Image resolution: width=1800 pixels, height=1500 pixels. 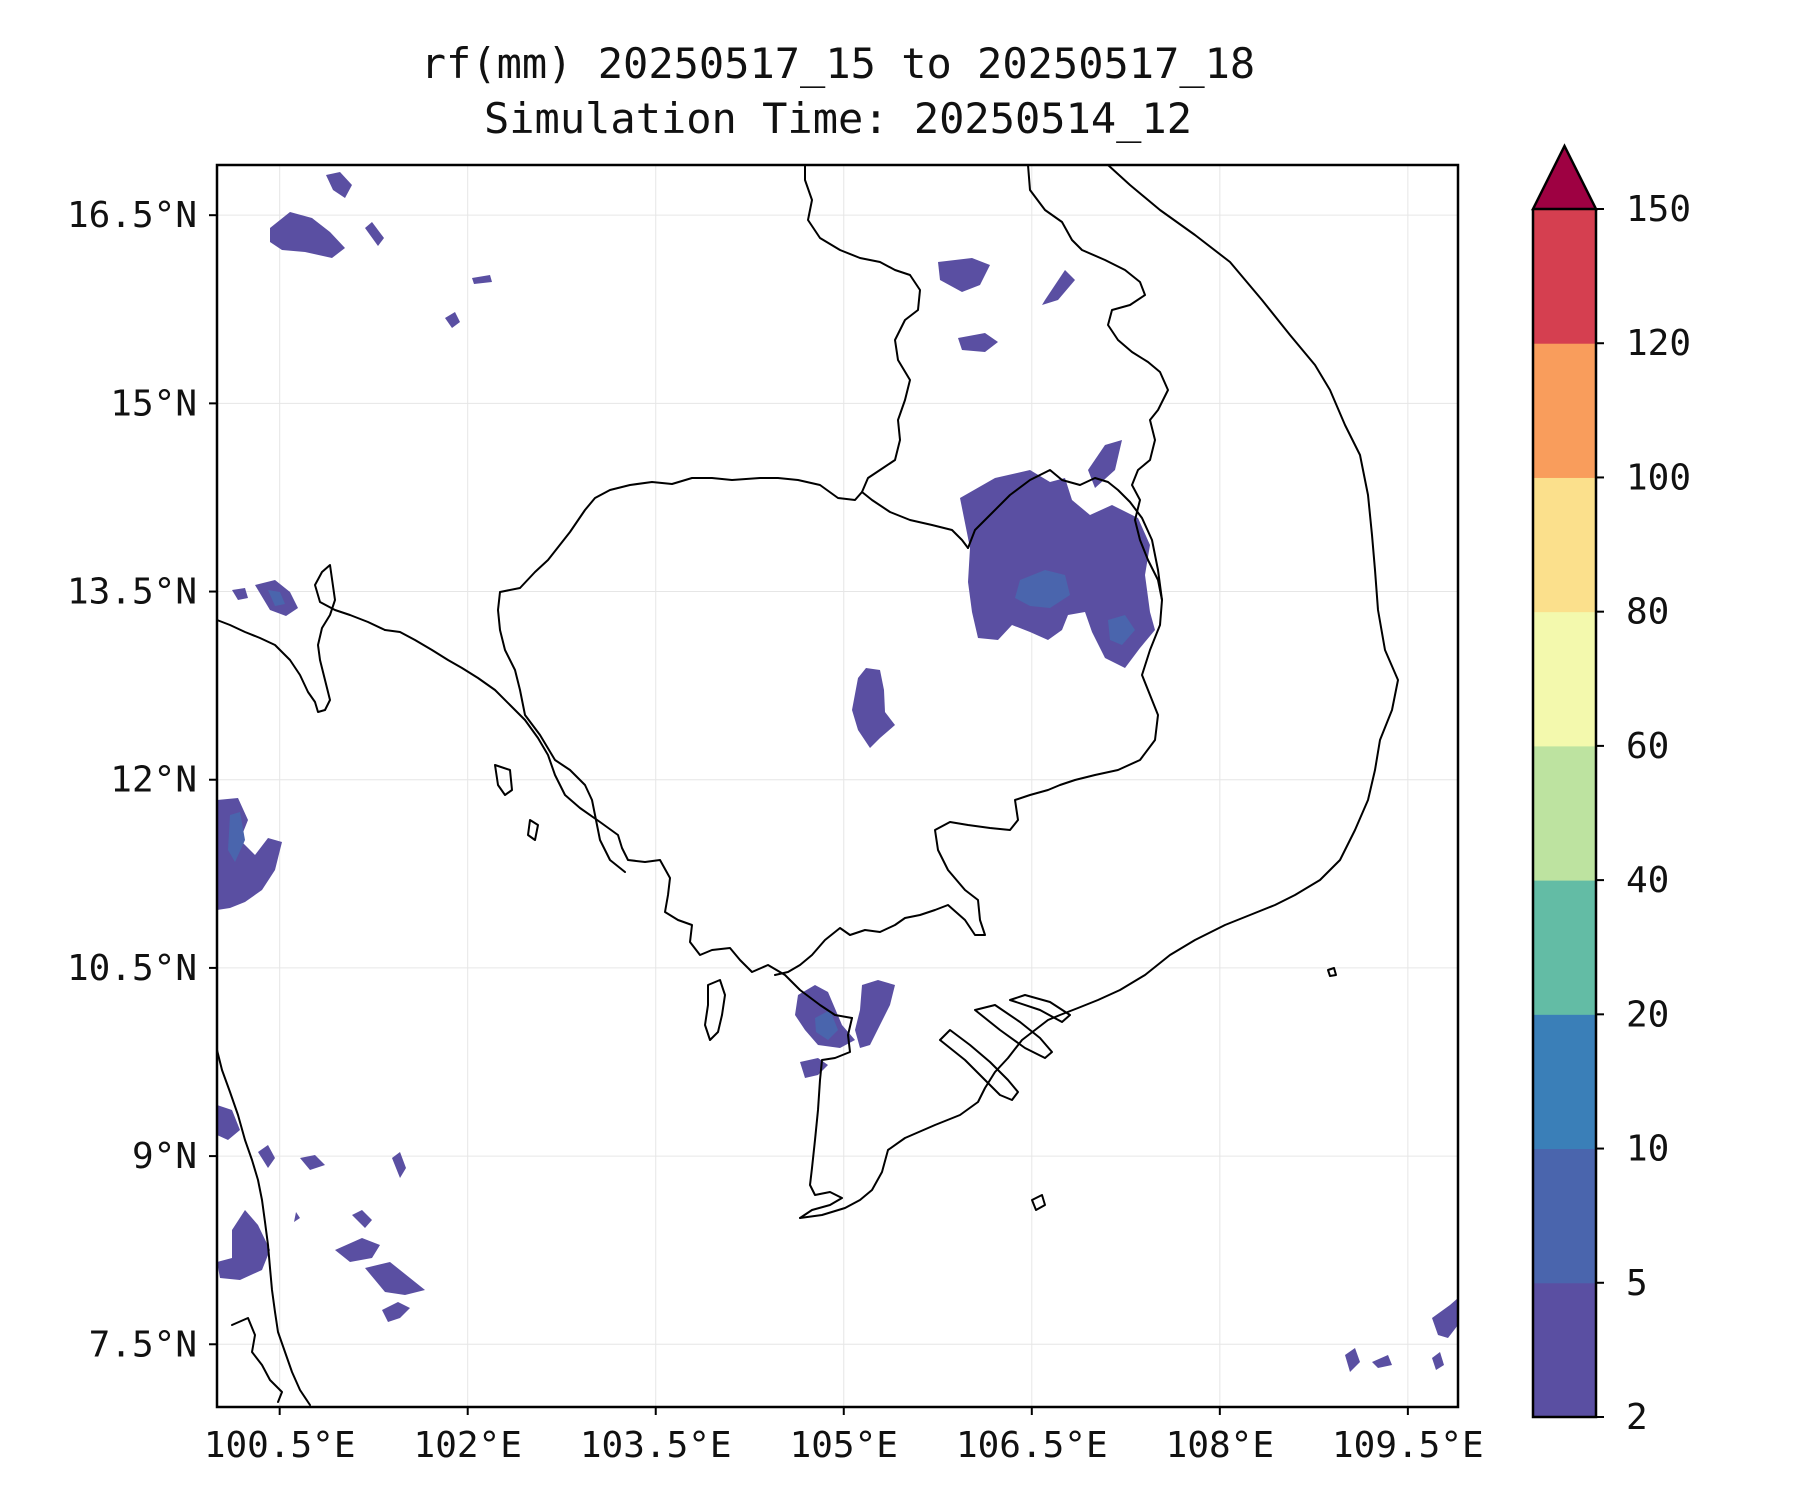 What do you see at coordinates (826, 1025) in the screenshot?
I see `rain-core-mekong` at bounding box center [826, 1025].